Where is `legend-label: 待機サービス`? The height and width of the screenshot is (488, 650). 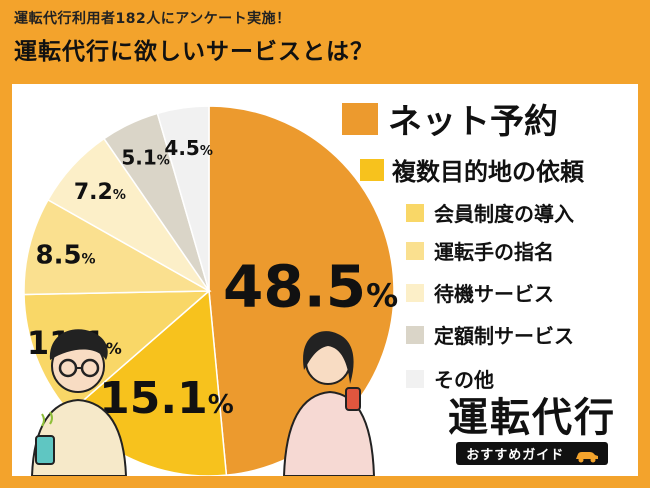 legend-label: 待機サービス is located at coordinates (494, 294).